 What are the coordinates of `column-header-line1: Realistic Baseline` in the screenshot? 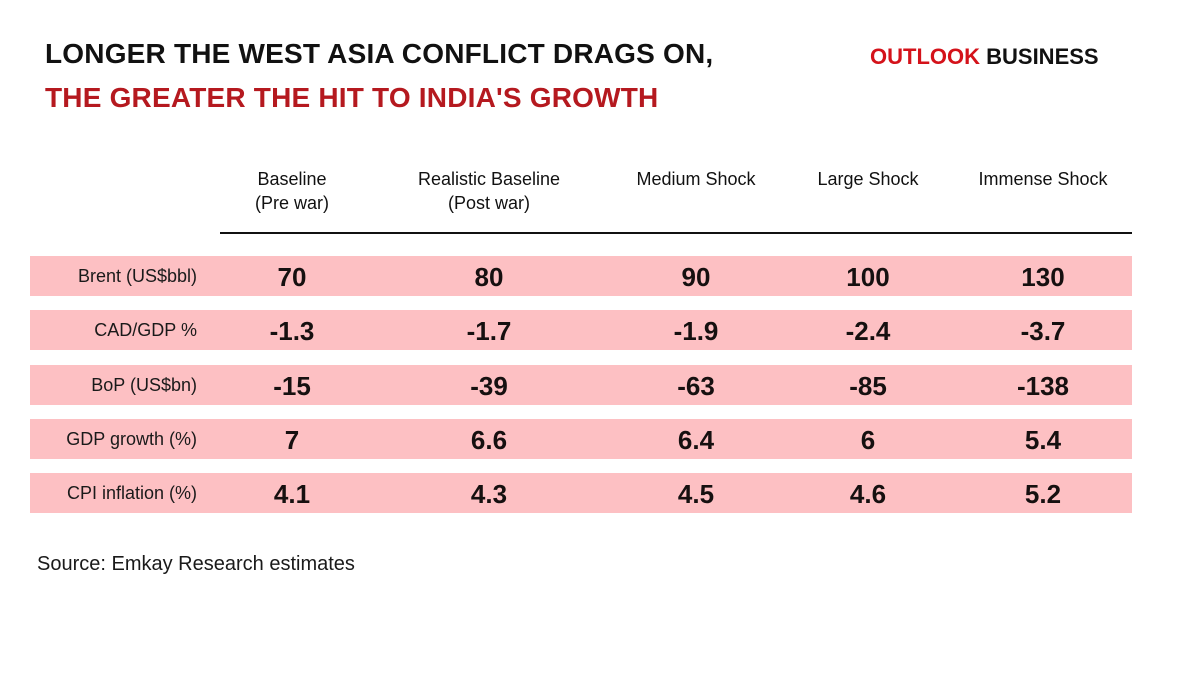 It's located at (489, 179).